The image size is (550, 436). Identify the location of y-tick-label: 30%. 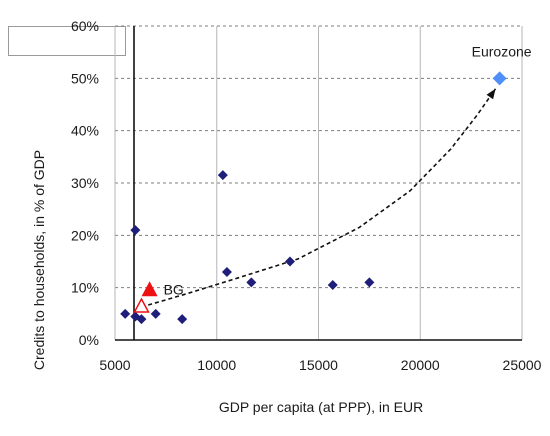
(85, 183).